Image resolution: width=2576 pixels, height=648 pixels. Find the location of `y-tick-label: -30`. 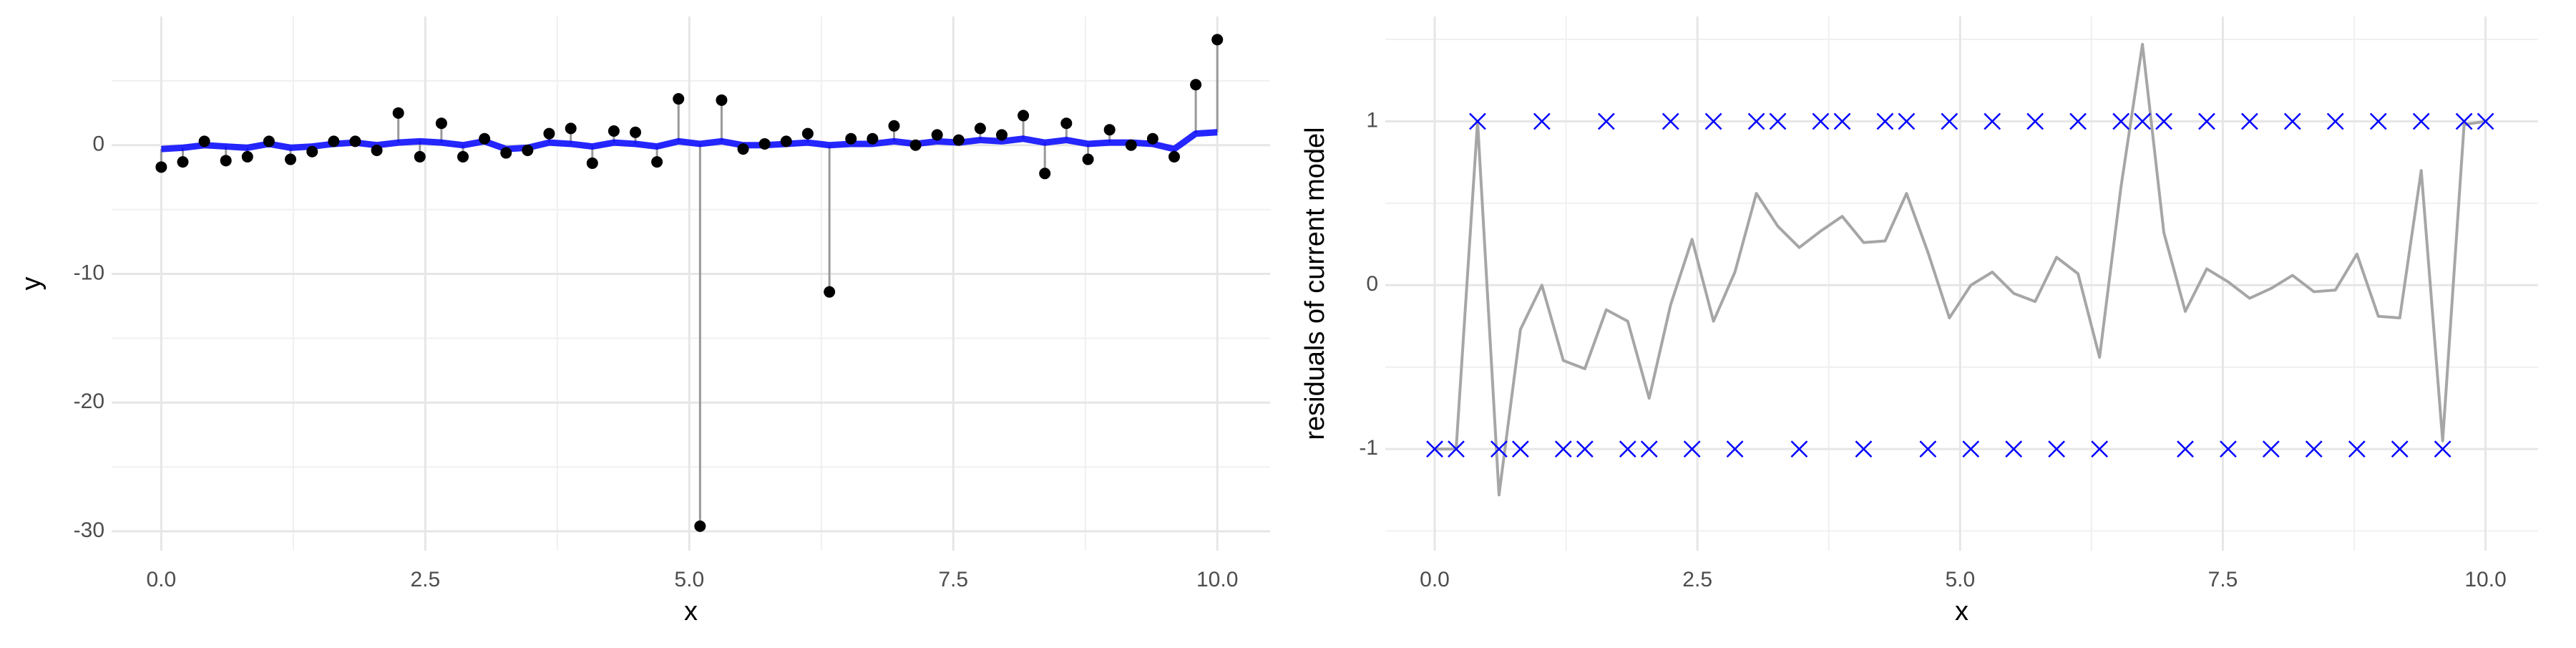

y-tick-label: -30 is located at coordinates (89, 530).